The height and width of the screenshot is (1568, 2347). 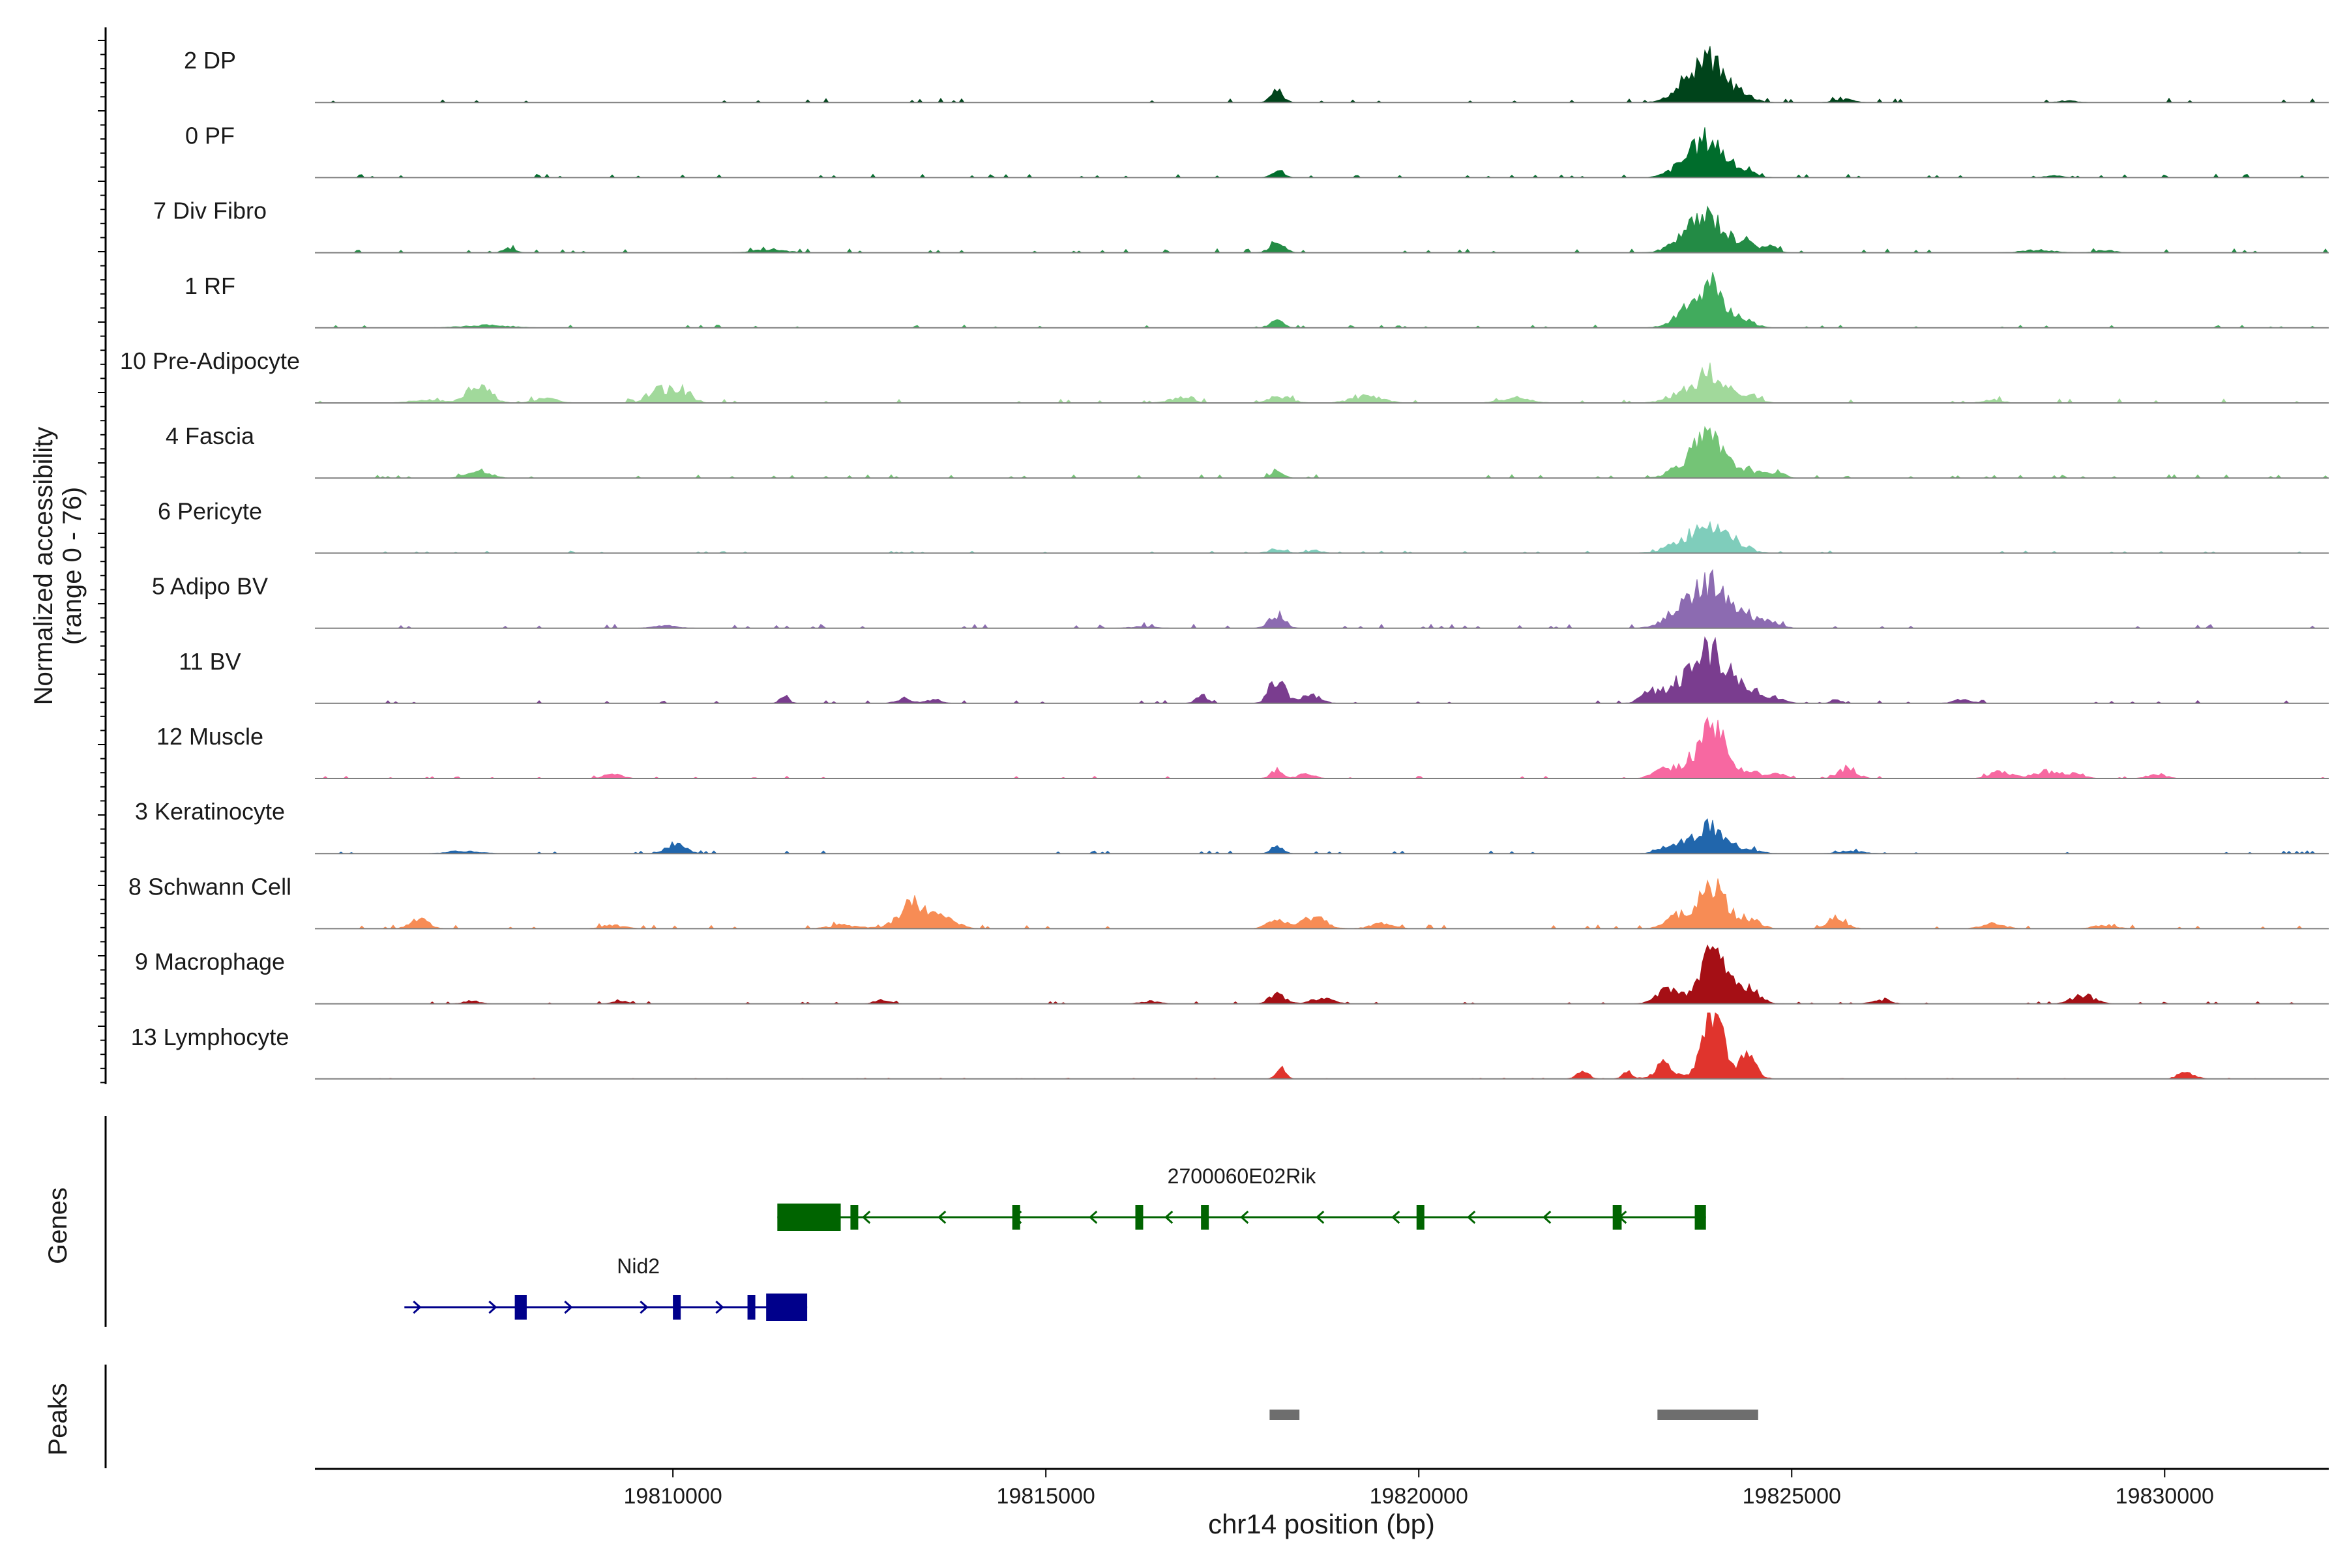 What do you see at coordinates (210, 136) in the screenshot?
I see `track-label: 0 PF` at bounding box center [210, 136].